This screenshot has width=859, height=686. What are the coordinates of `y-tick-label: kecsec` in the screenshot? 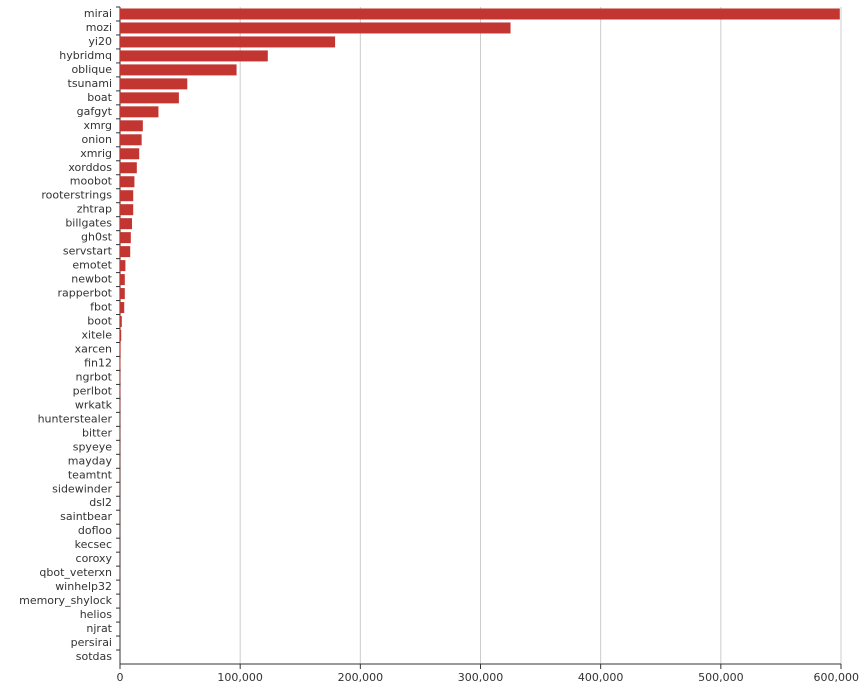 It's located at (93, 544).